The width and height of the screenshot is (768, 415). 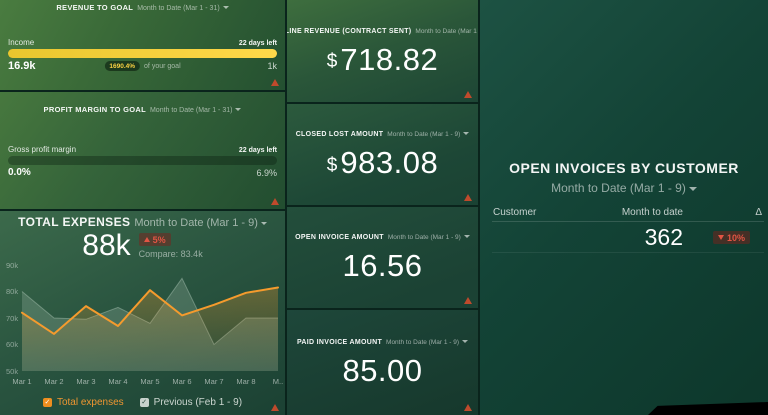 I want to click on delta-down-icon, so click(x=720, y=237).